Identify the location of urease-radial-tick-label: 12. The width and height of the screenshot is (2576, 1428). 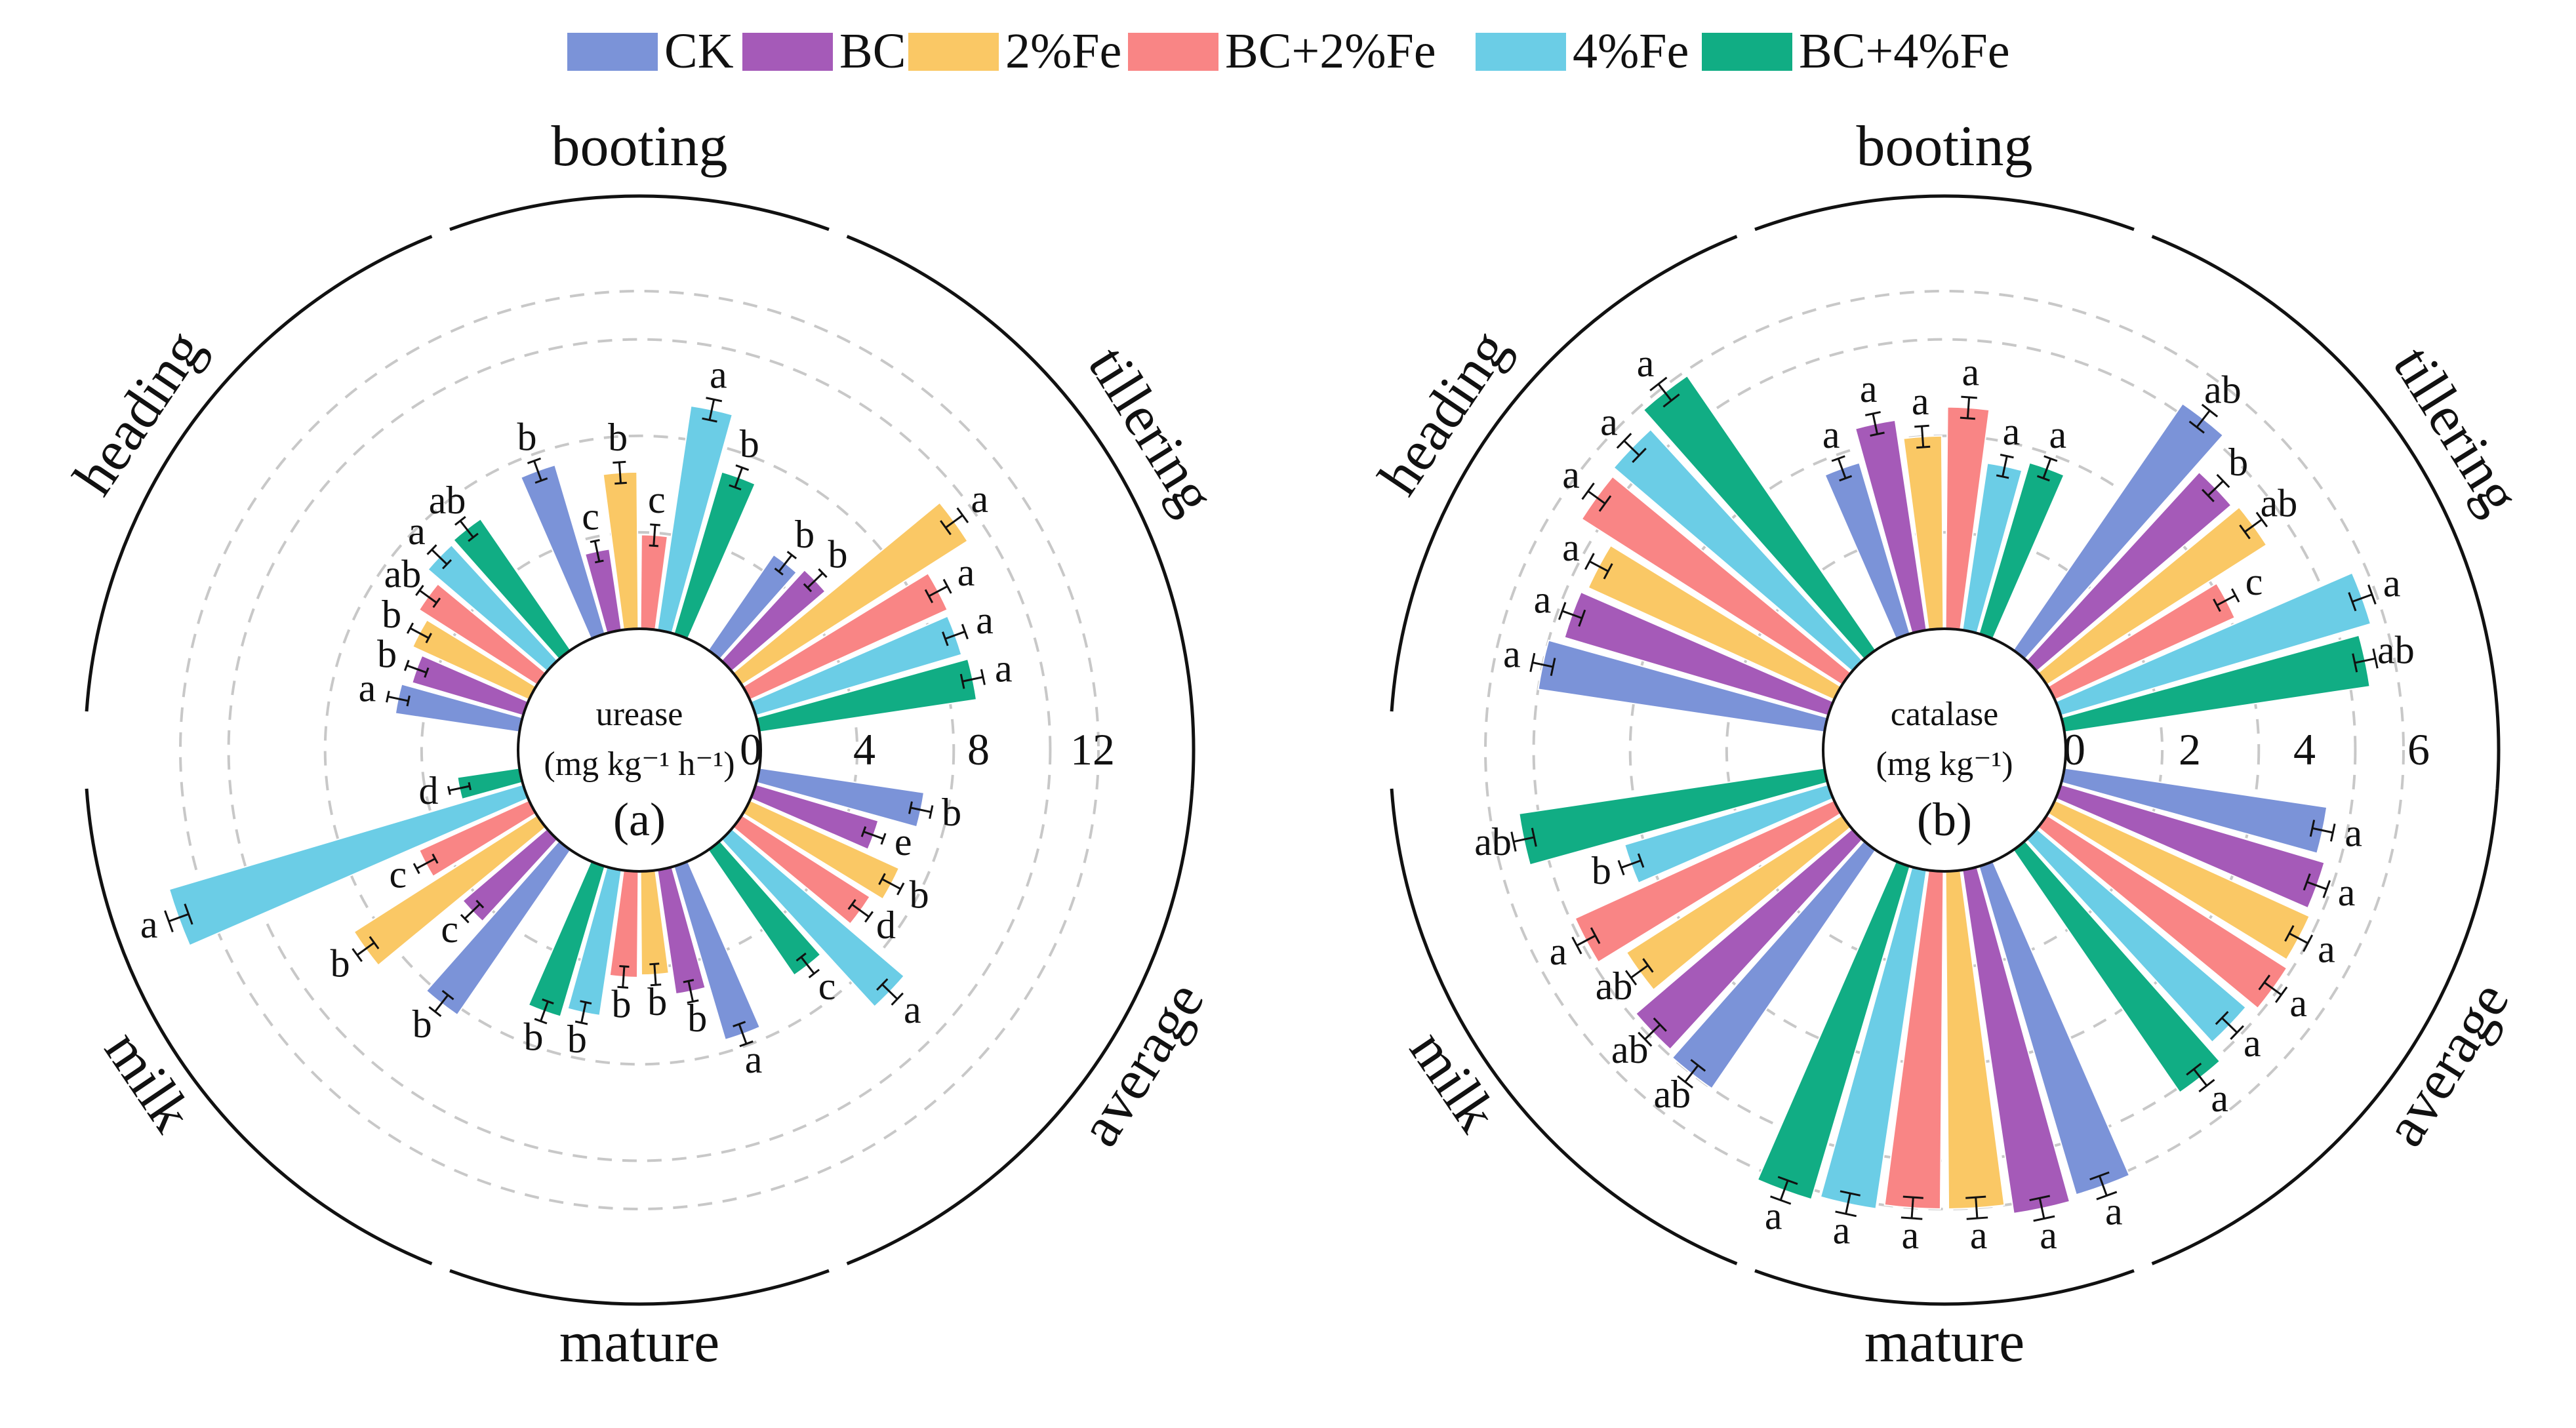
(1092, 749).